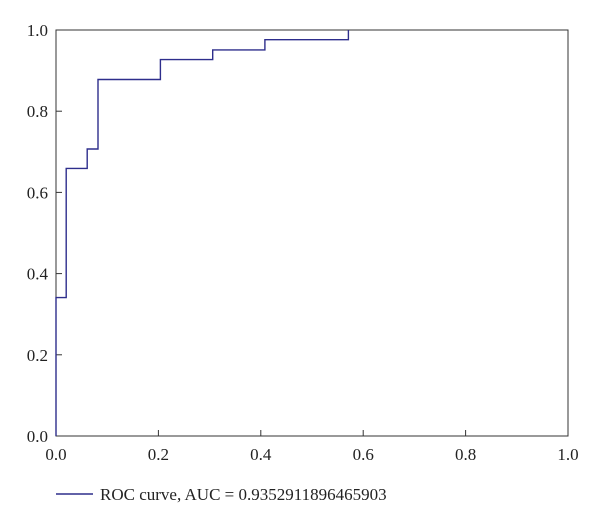 The image size is (600, 524). Describe the element at coordinates (37, 111) in the screenshot. I see `y-tick-label: 0.8` at that location.